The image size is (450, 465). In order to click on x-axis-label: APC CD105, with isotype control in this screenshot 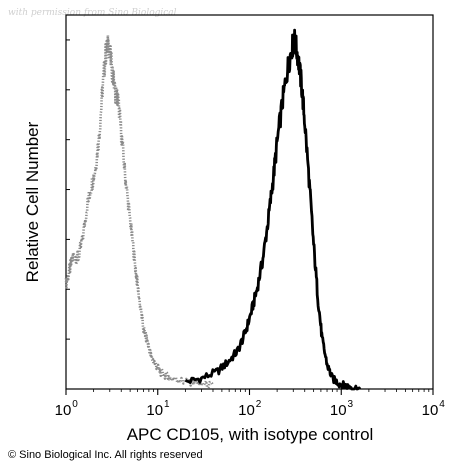, I will do `click(250, 434)`.